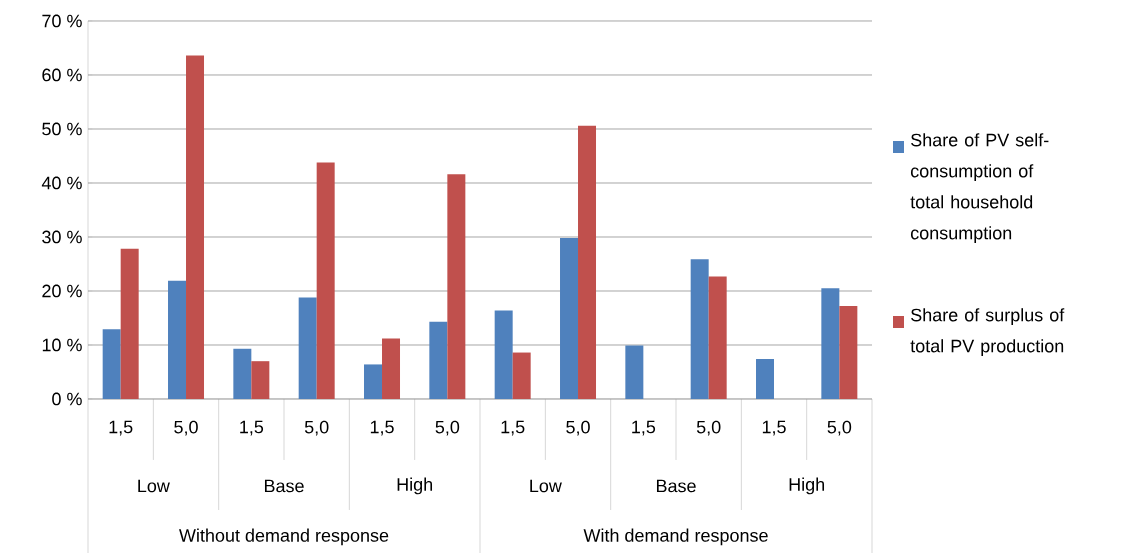 Image resolution: width=1148 pixels, height=553 pixels. Describe the element at coordinates (61, 183) in the screenshot. I see `y-tick-label: 40 %` at that location.